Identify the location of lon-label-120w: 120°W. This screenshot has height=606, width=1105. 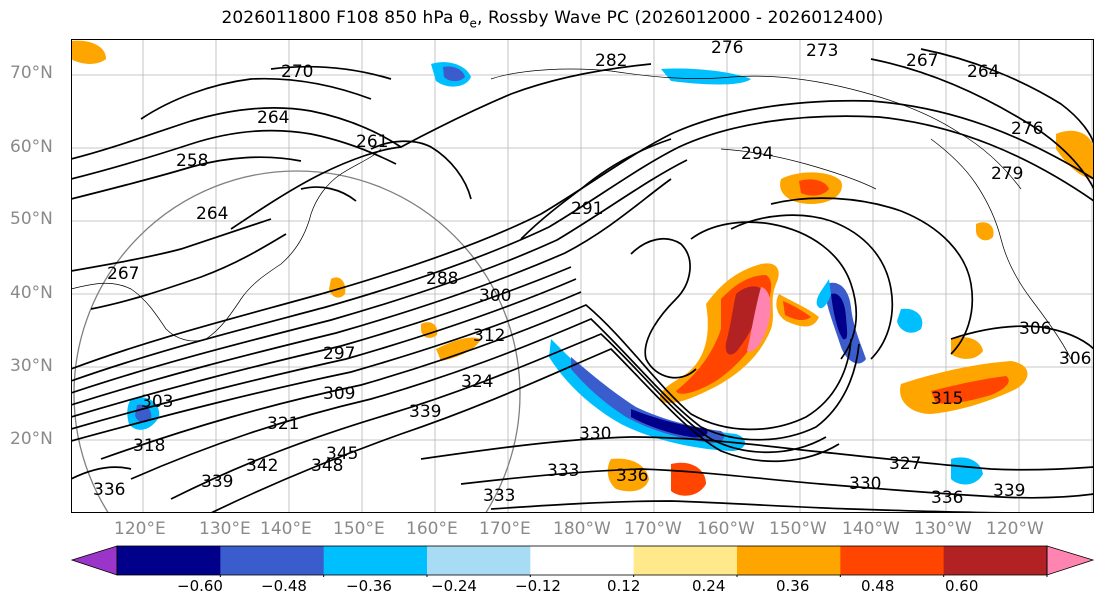
(1015, 529).